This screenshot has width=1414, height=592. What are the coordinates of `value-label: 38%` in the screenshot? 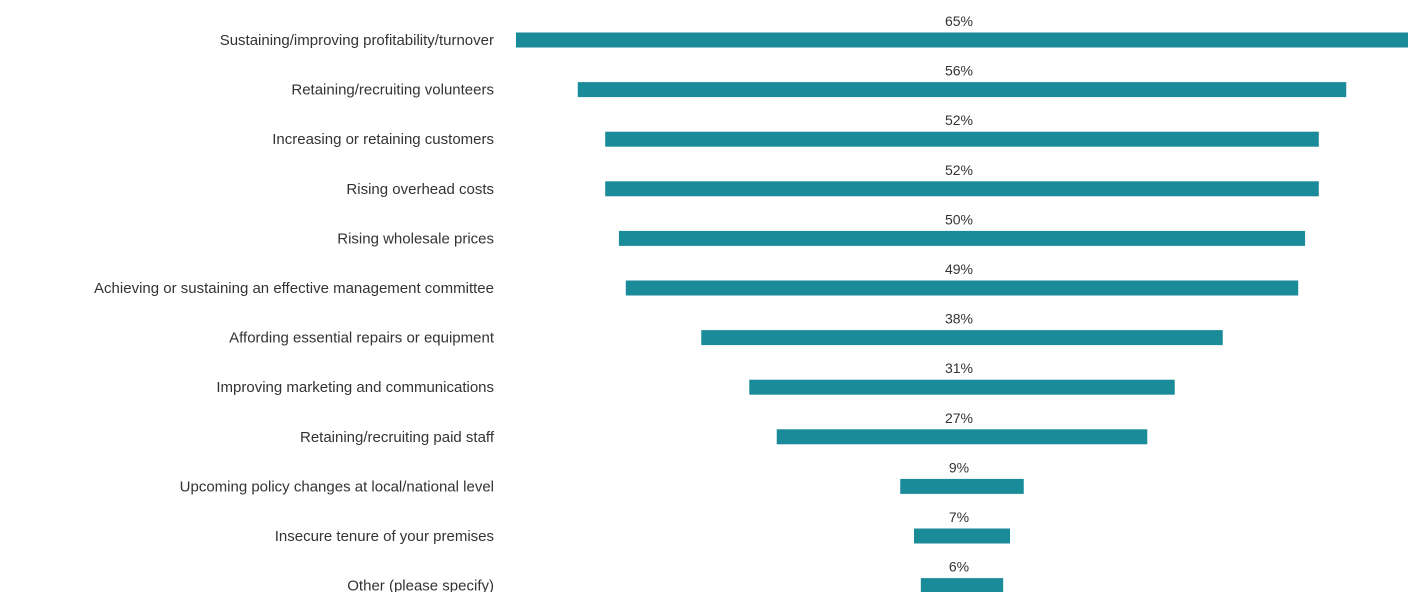 It's located at (959, 319).